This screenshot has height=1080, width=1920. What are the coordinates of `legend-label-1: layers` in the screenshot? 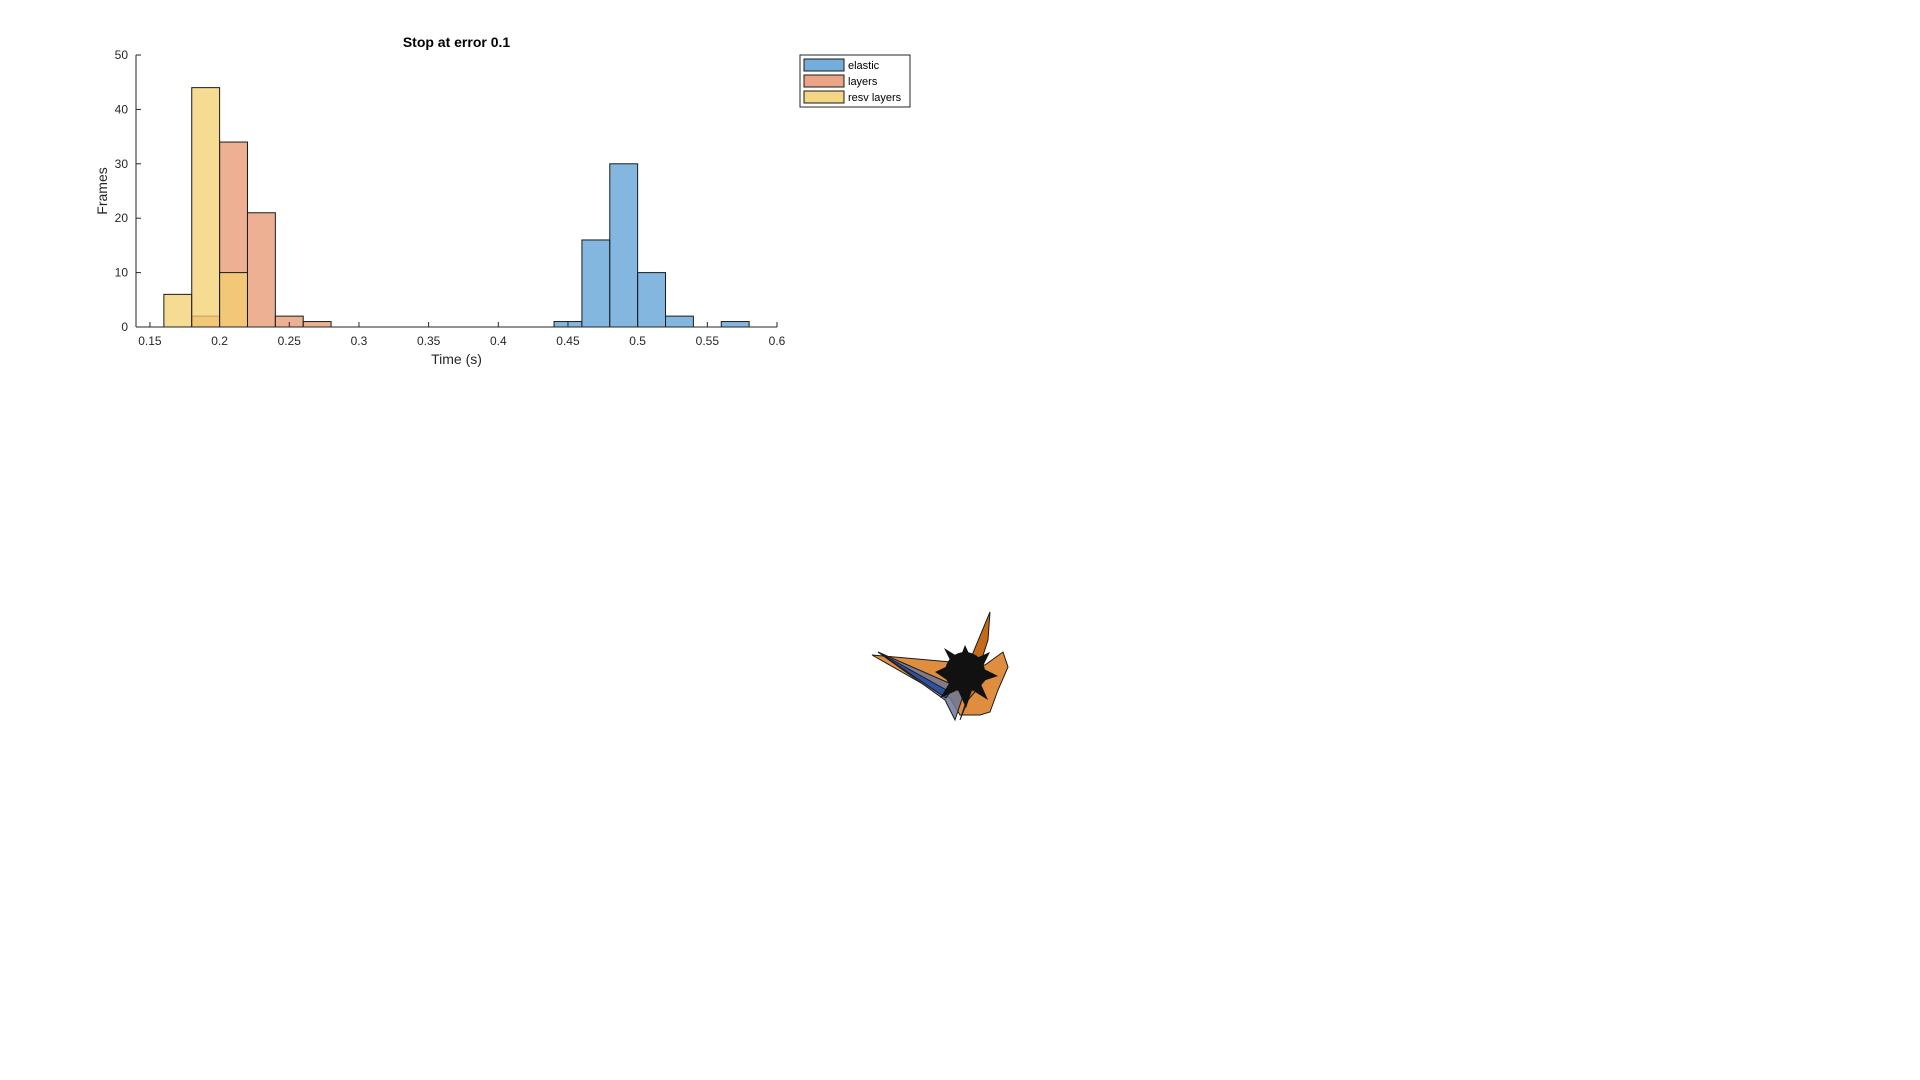 It's located at (863, 82).